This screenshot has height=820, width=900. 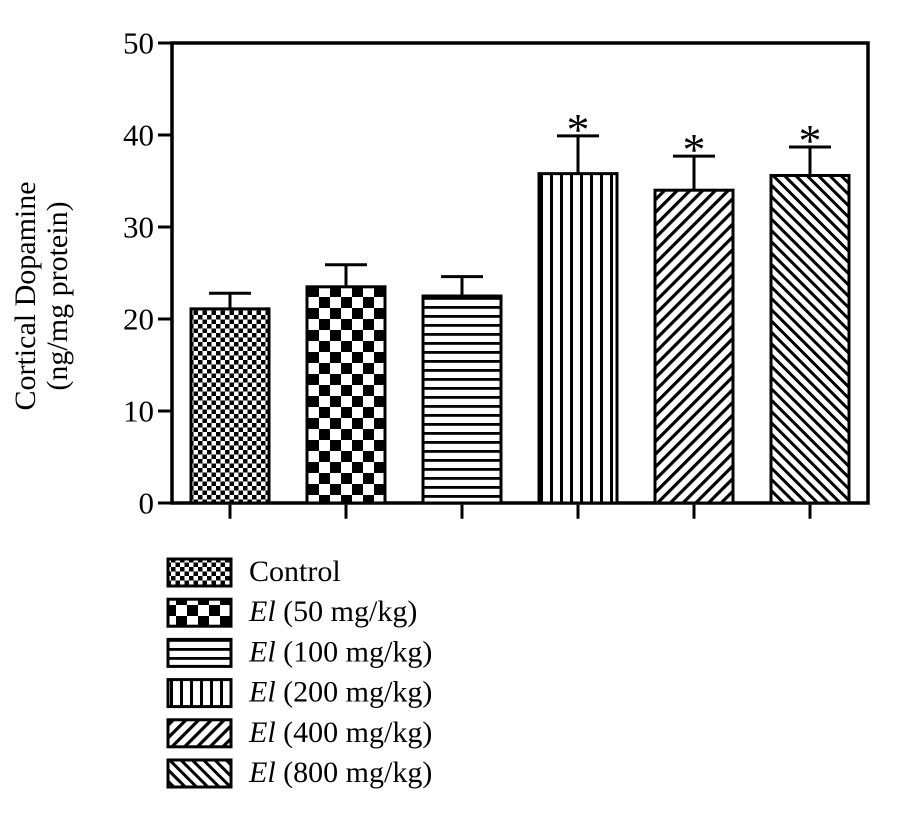 I want to click on significance-asterisk-el-400-mg-kg: *, so click(x=694, y=149).